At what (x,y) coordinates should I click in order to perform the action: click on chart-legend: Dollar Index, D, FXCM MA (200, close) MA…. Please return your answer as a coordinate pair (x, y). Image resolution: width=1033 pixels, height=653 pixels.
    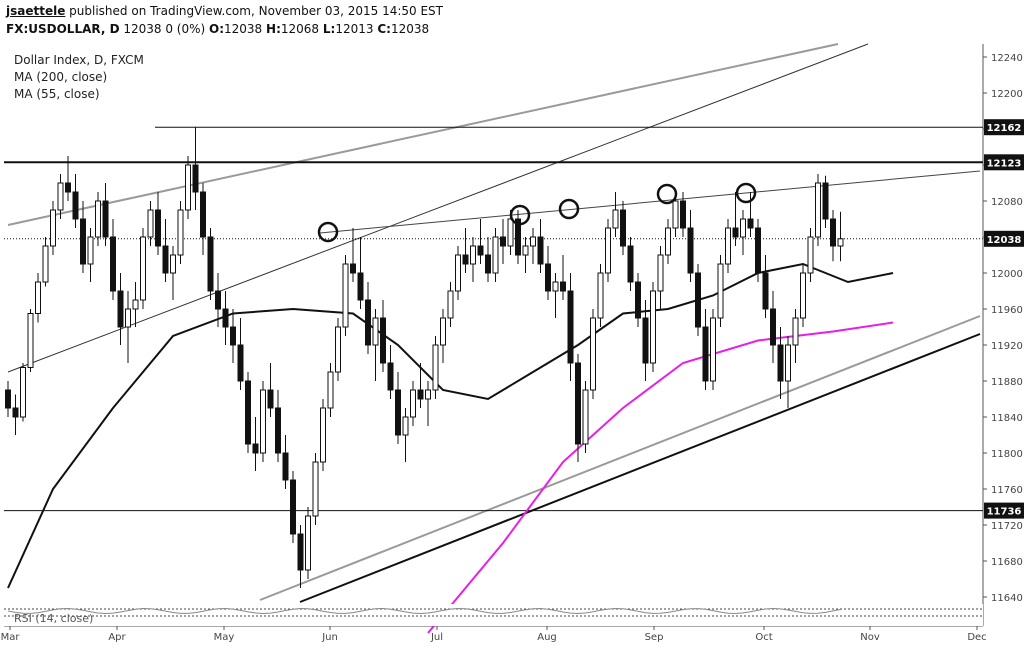
    Looking at the image, I should click on (79, 77).